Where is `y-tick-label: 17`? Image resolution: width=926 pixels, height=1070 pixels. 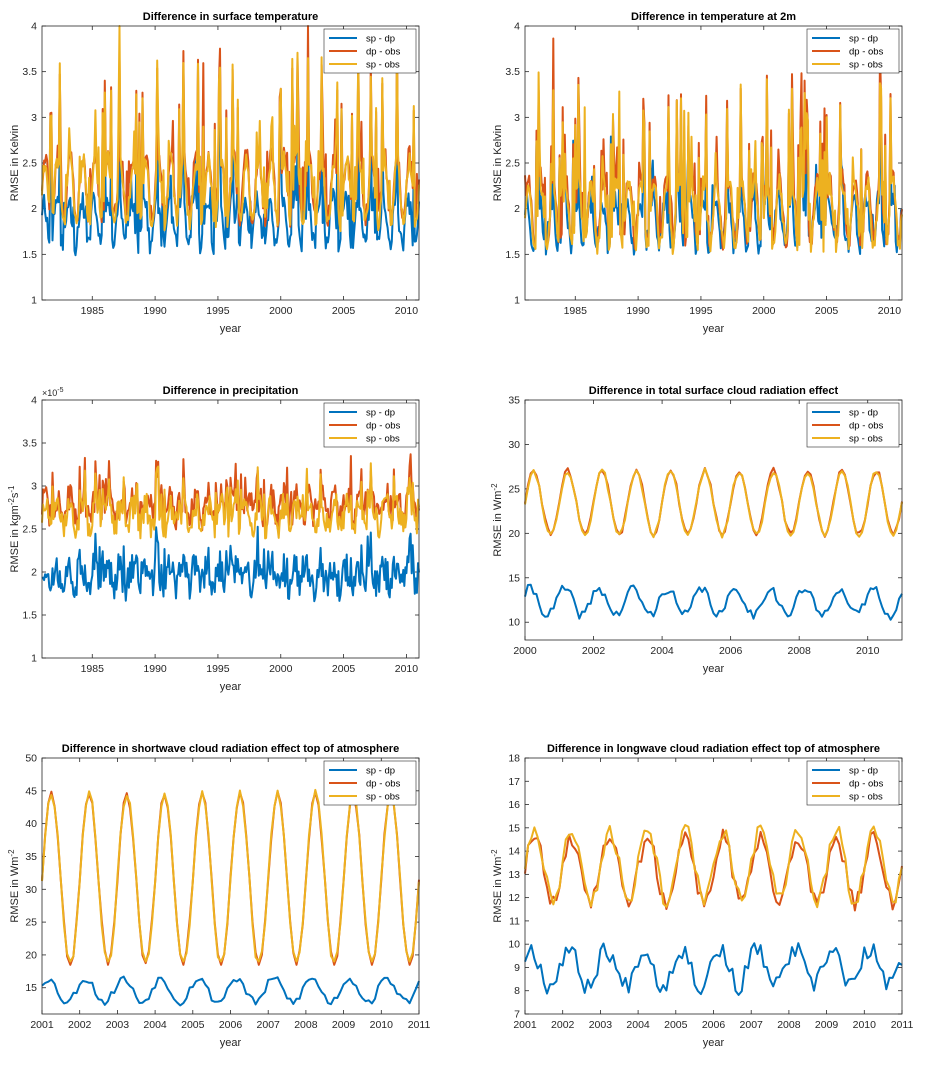
y-tick-label: 17 is located at coordinates (514, 782).